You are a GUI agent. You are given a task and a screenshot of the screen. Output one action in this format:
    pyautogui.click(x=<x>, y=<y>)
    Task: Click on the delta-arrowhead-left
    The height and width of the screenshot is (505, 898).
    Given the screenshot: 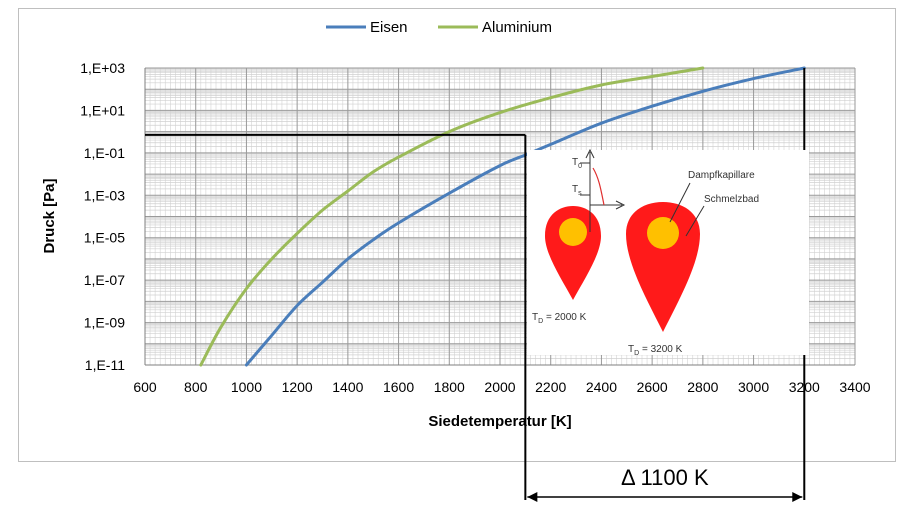 What is the action you would take?
    pyautogui.click(x=532, y=497)
    